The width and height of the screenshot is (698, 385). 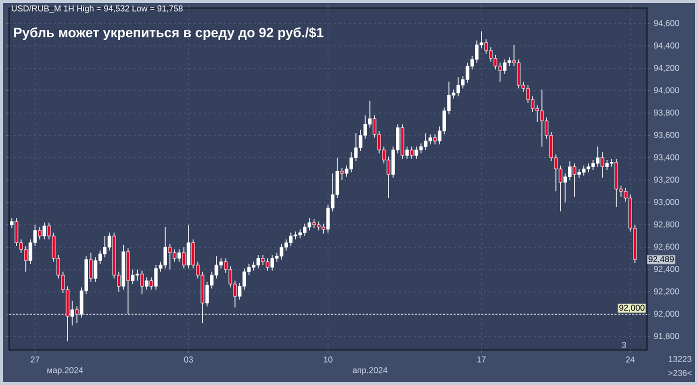 What do you see at coordinates (667, 158) in the screenshot?
I see `y-tick-label: 93,400` at bounding box center [667, 158].